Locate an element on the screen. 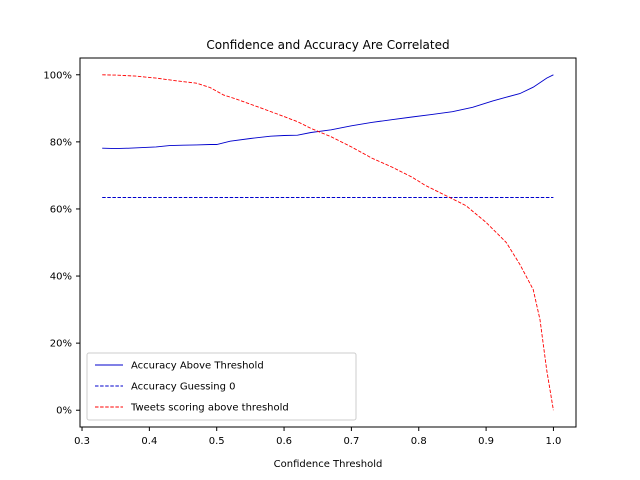  x-tick-label: 1.0 is located at coordinates (553, 441).